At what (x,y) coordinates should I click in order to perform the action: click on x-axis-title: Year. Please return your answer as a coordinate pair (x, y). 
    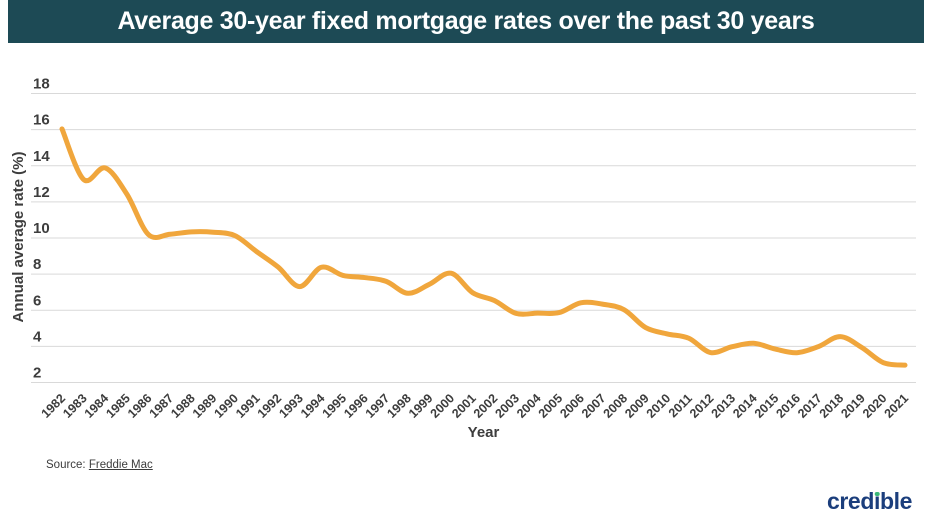
    Looking at the image, I should click on (483, 432).